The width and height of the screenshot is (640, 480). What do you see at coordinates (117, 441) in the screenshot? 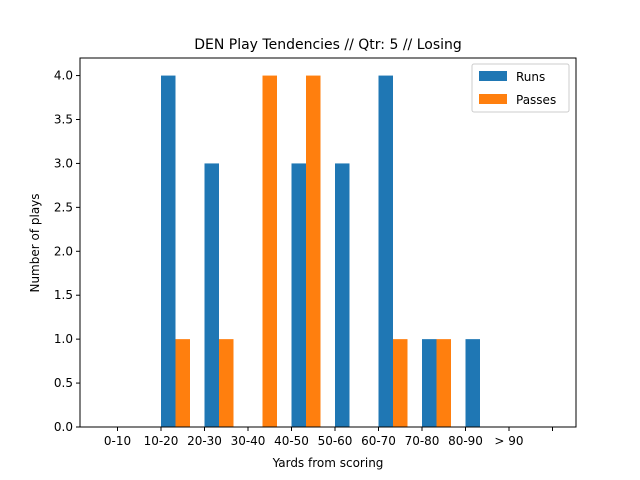
I see `x-tick-label: 0-10` at bounding box center [117, 441].